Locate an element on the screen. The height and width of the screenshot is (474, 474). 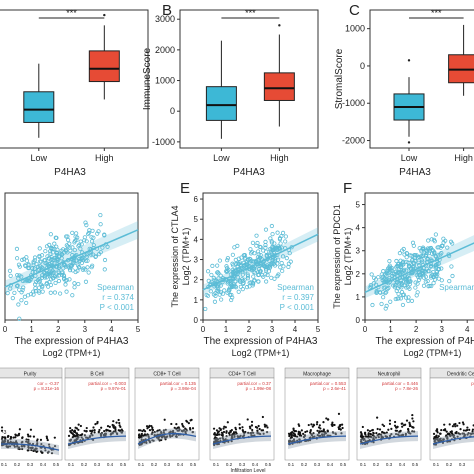
y-tick-label: 2000 is located at coordinates (165, 50).